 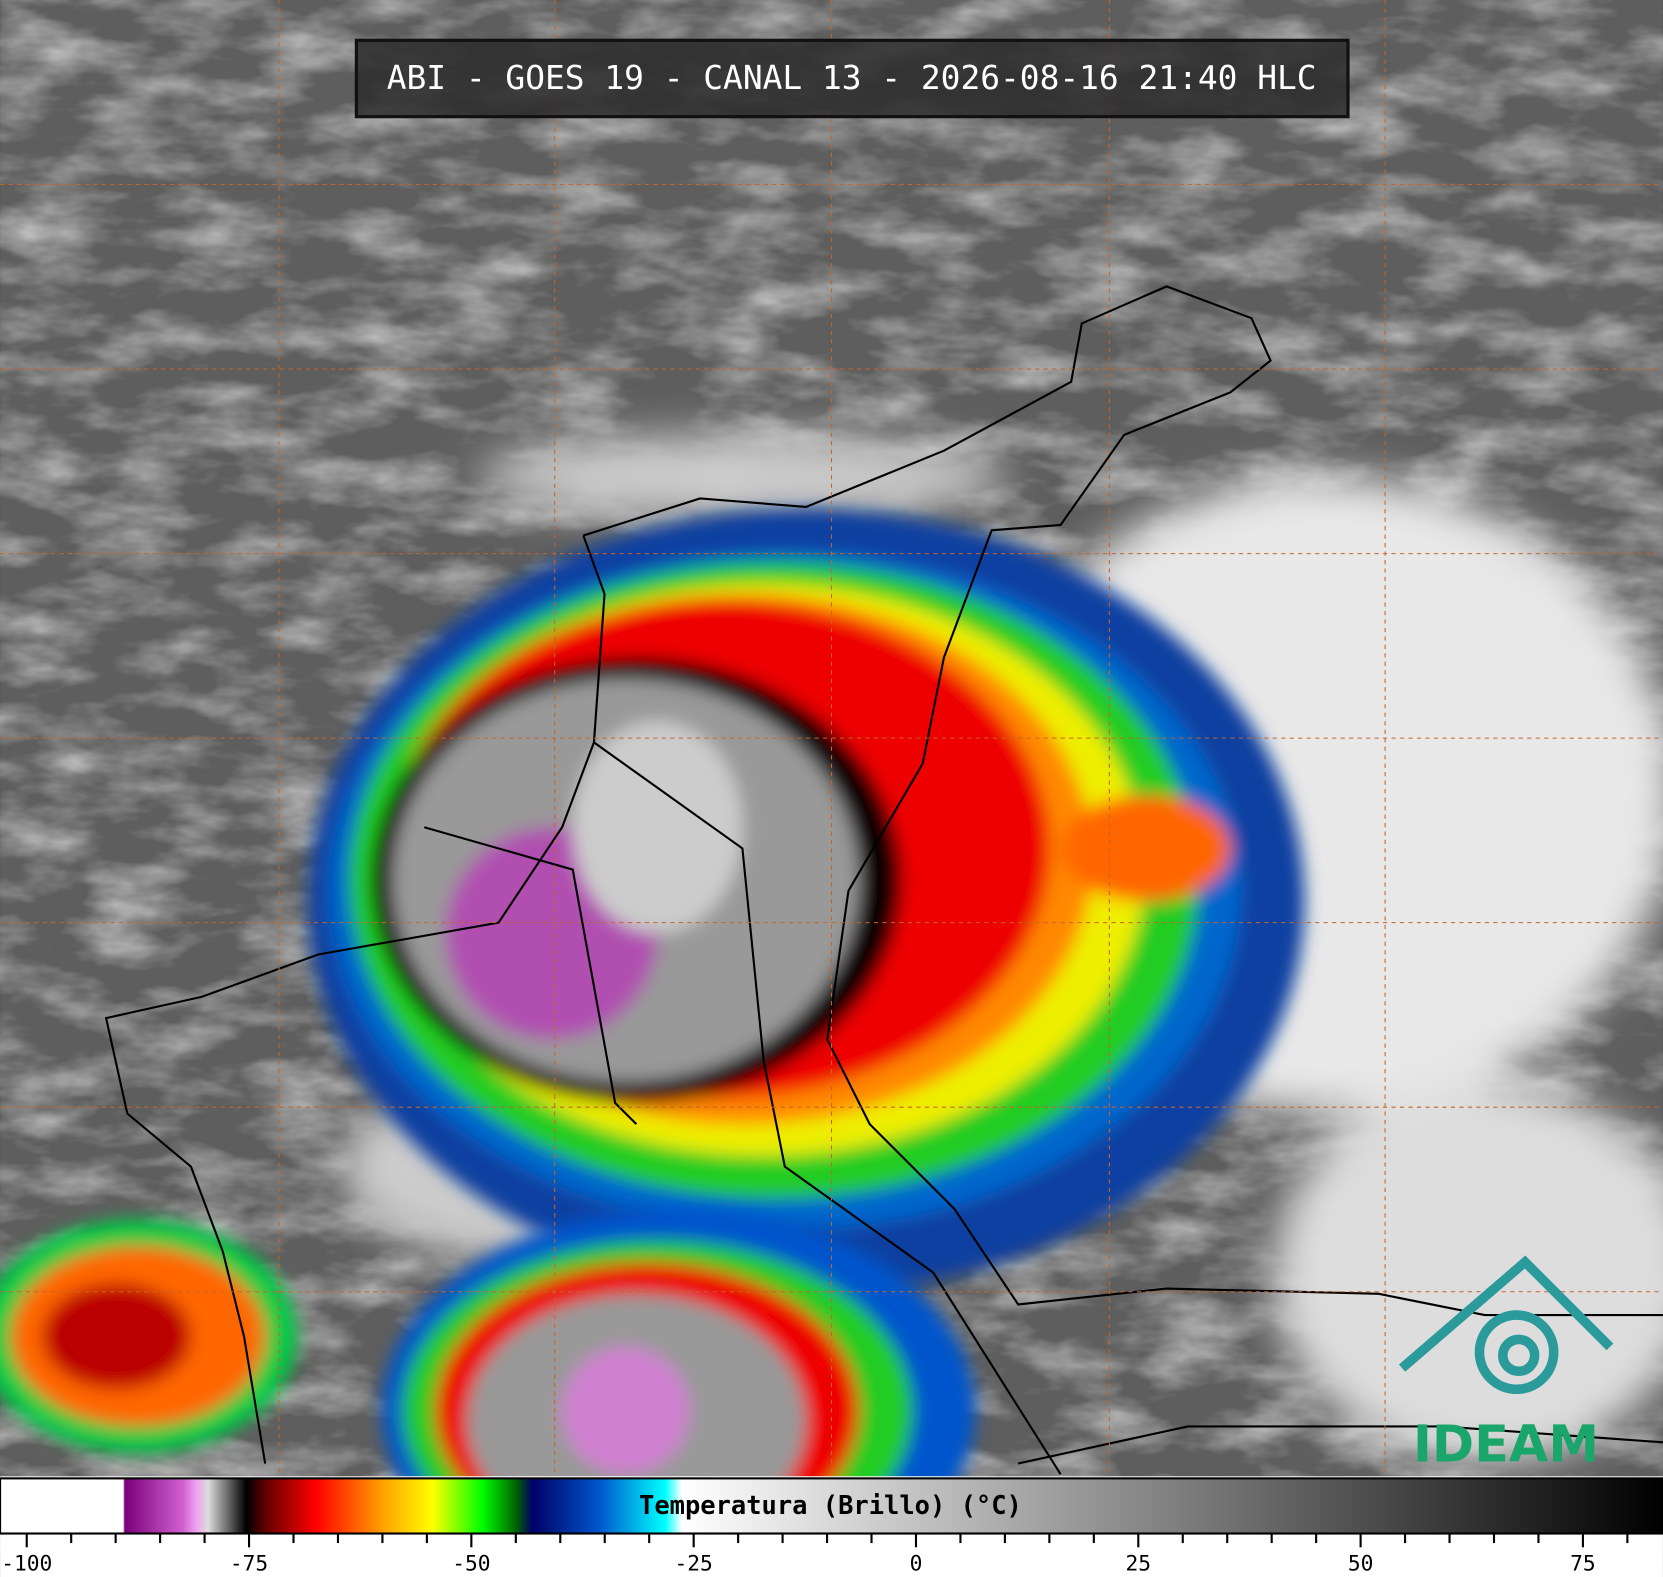 What do you see at coordinates (1583, 1563) in the screenshot?
I see `tick-label: 75` at bounding box center [1583, 1563].